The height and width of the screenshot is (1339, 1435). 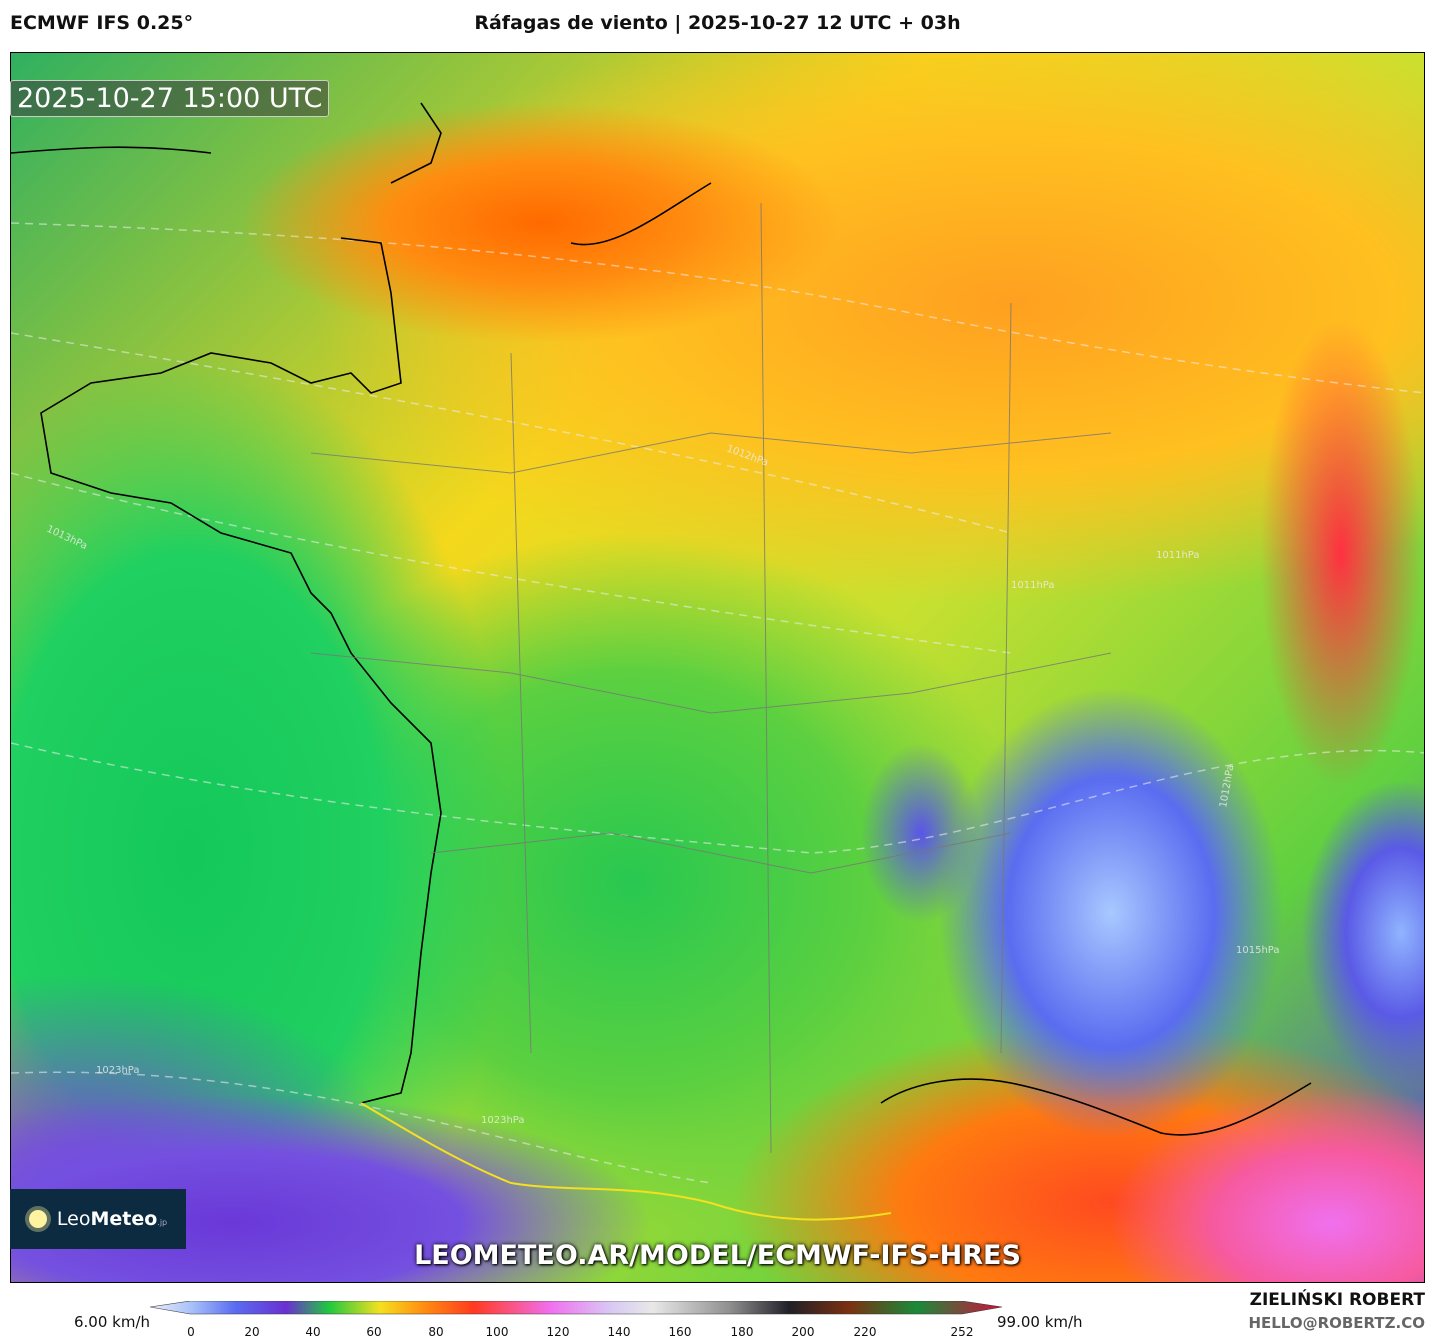 What do you see at coordinates (374, 1332) in the screenshot?
I see `tick-label: 60` at bounding box center [374, 1332].